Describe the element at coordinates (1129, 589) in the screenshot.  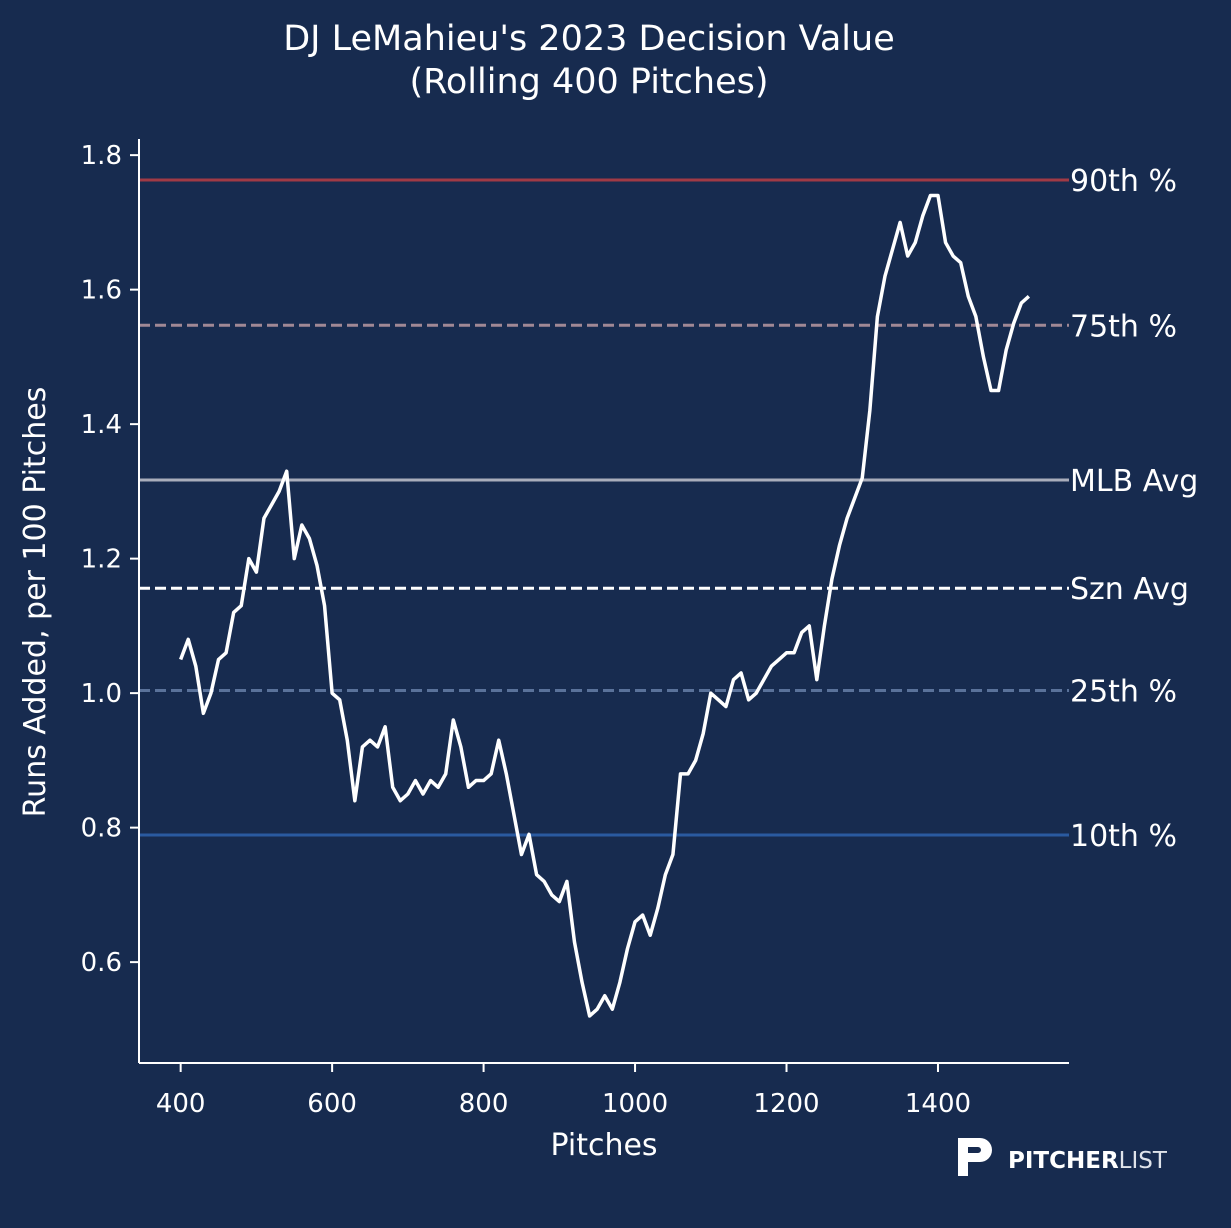
I see `reference-label: Szn Avg` at that location.